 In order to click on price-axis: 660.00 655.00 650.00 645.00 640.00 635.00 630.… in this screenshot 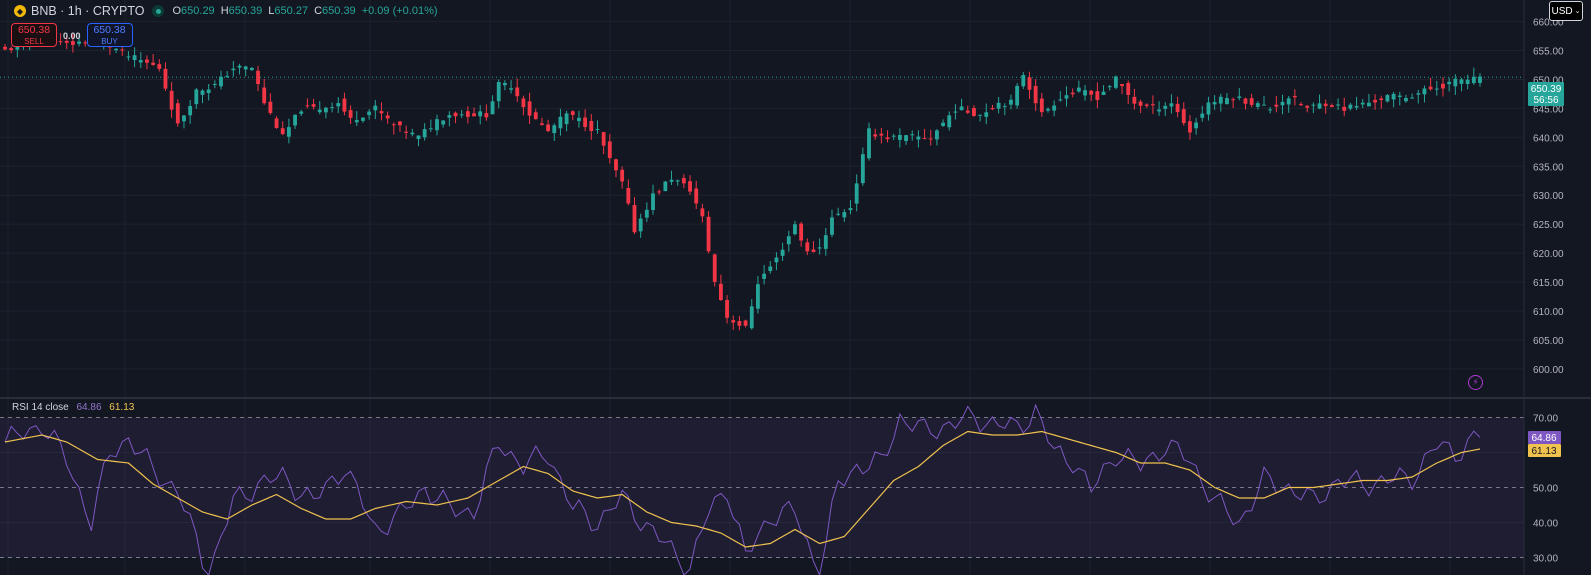, I will do `click(1548, 197)`.